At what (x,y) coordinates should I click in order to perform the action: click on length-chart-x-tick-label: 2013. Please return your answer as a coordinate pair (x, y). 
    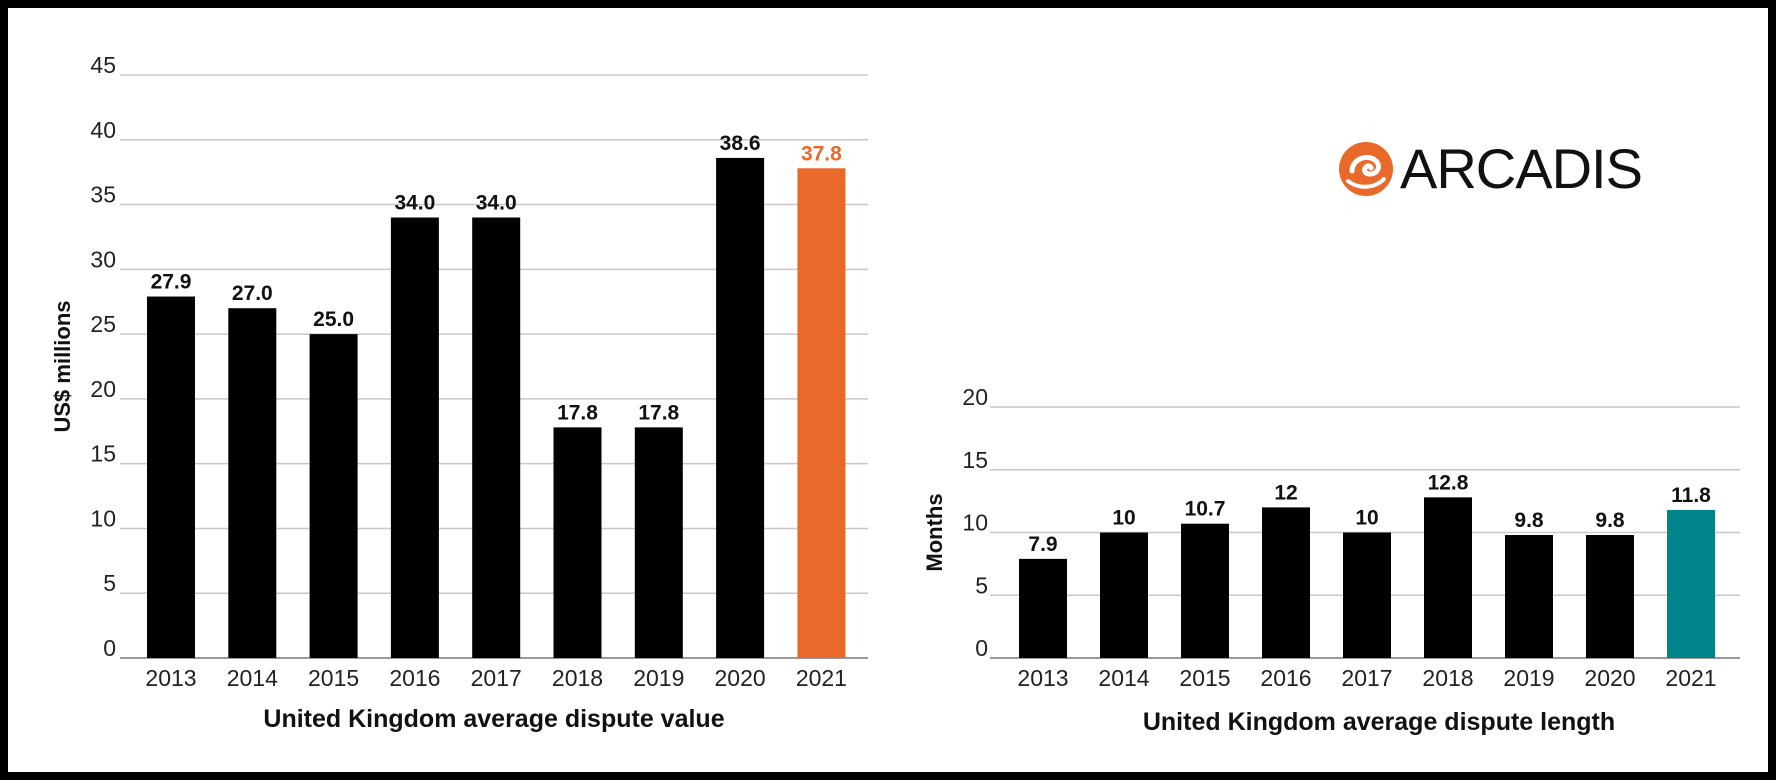
    Looking at the image, I should click on (1042, 678).